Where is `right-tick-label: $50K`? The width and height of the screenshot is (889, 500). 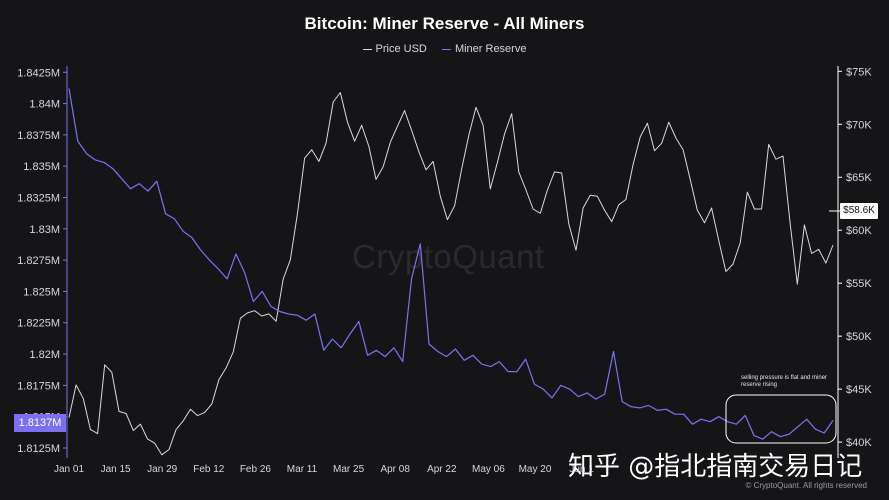 right-tick-label: $50K is located at coordinates (859, 337).